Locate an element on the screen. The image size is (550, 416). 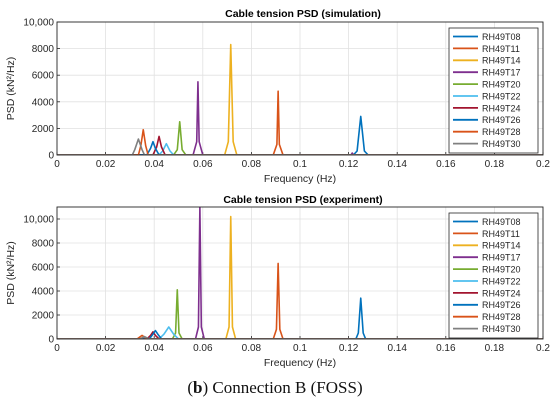
caption-label: b is located at coordinates (198, 387).